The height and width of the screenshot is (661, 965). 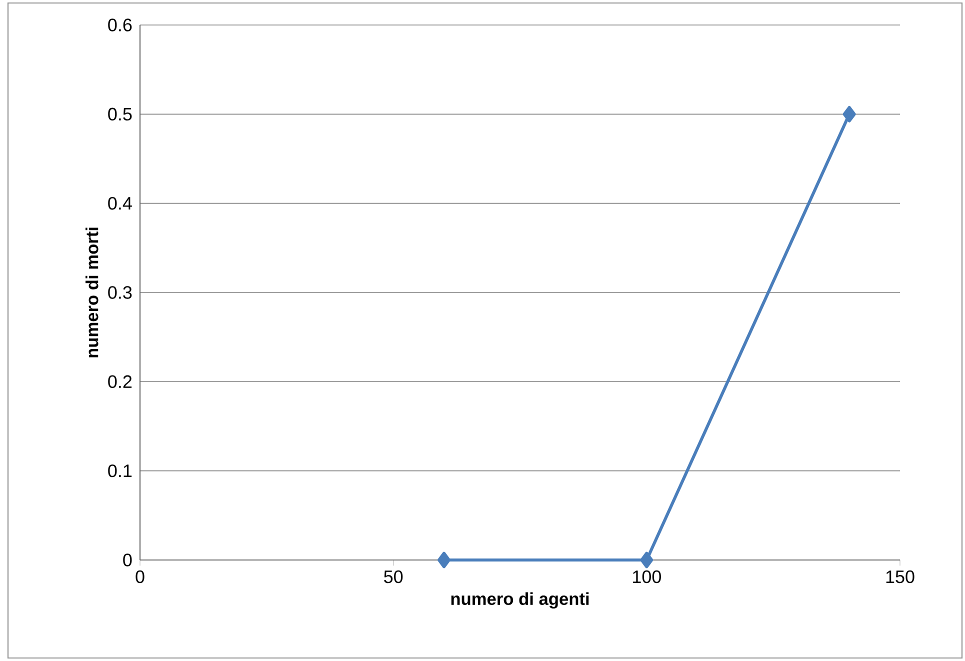 What do you see at coordinates (127, 560) in the screenshot?
I see `y-tick-label: 0` at bounding box center [127, 560].